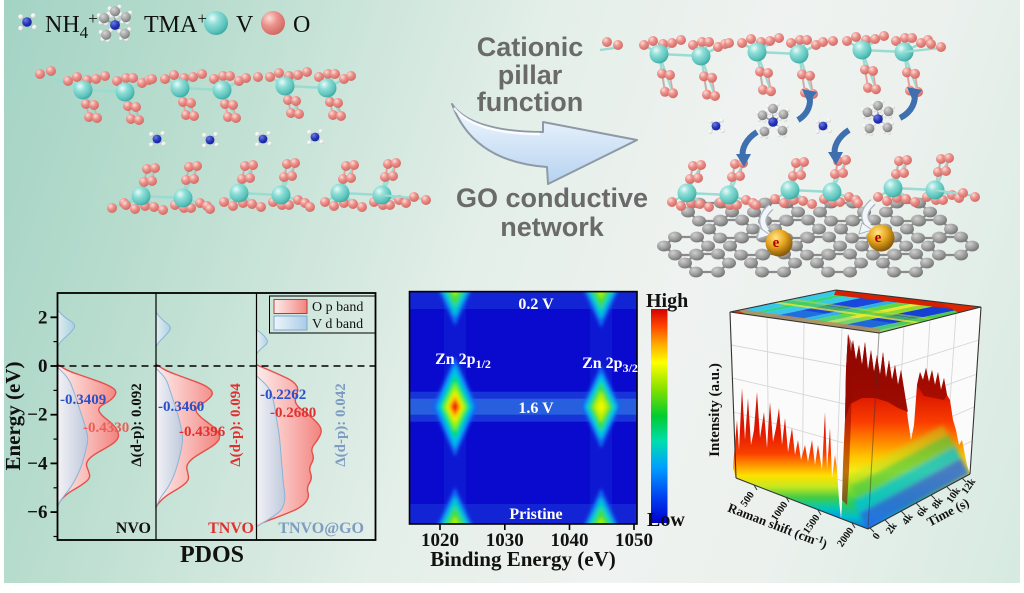 Image resolution: width=1024 pixels, height=593 pixels. Describe the element at coordinates (37, 463) in the screenshot. I see `svg-text: −4` at that location.